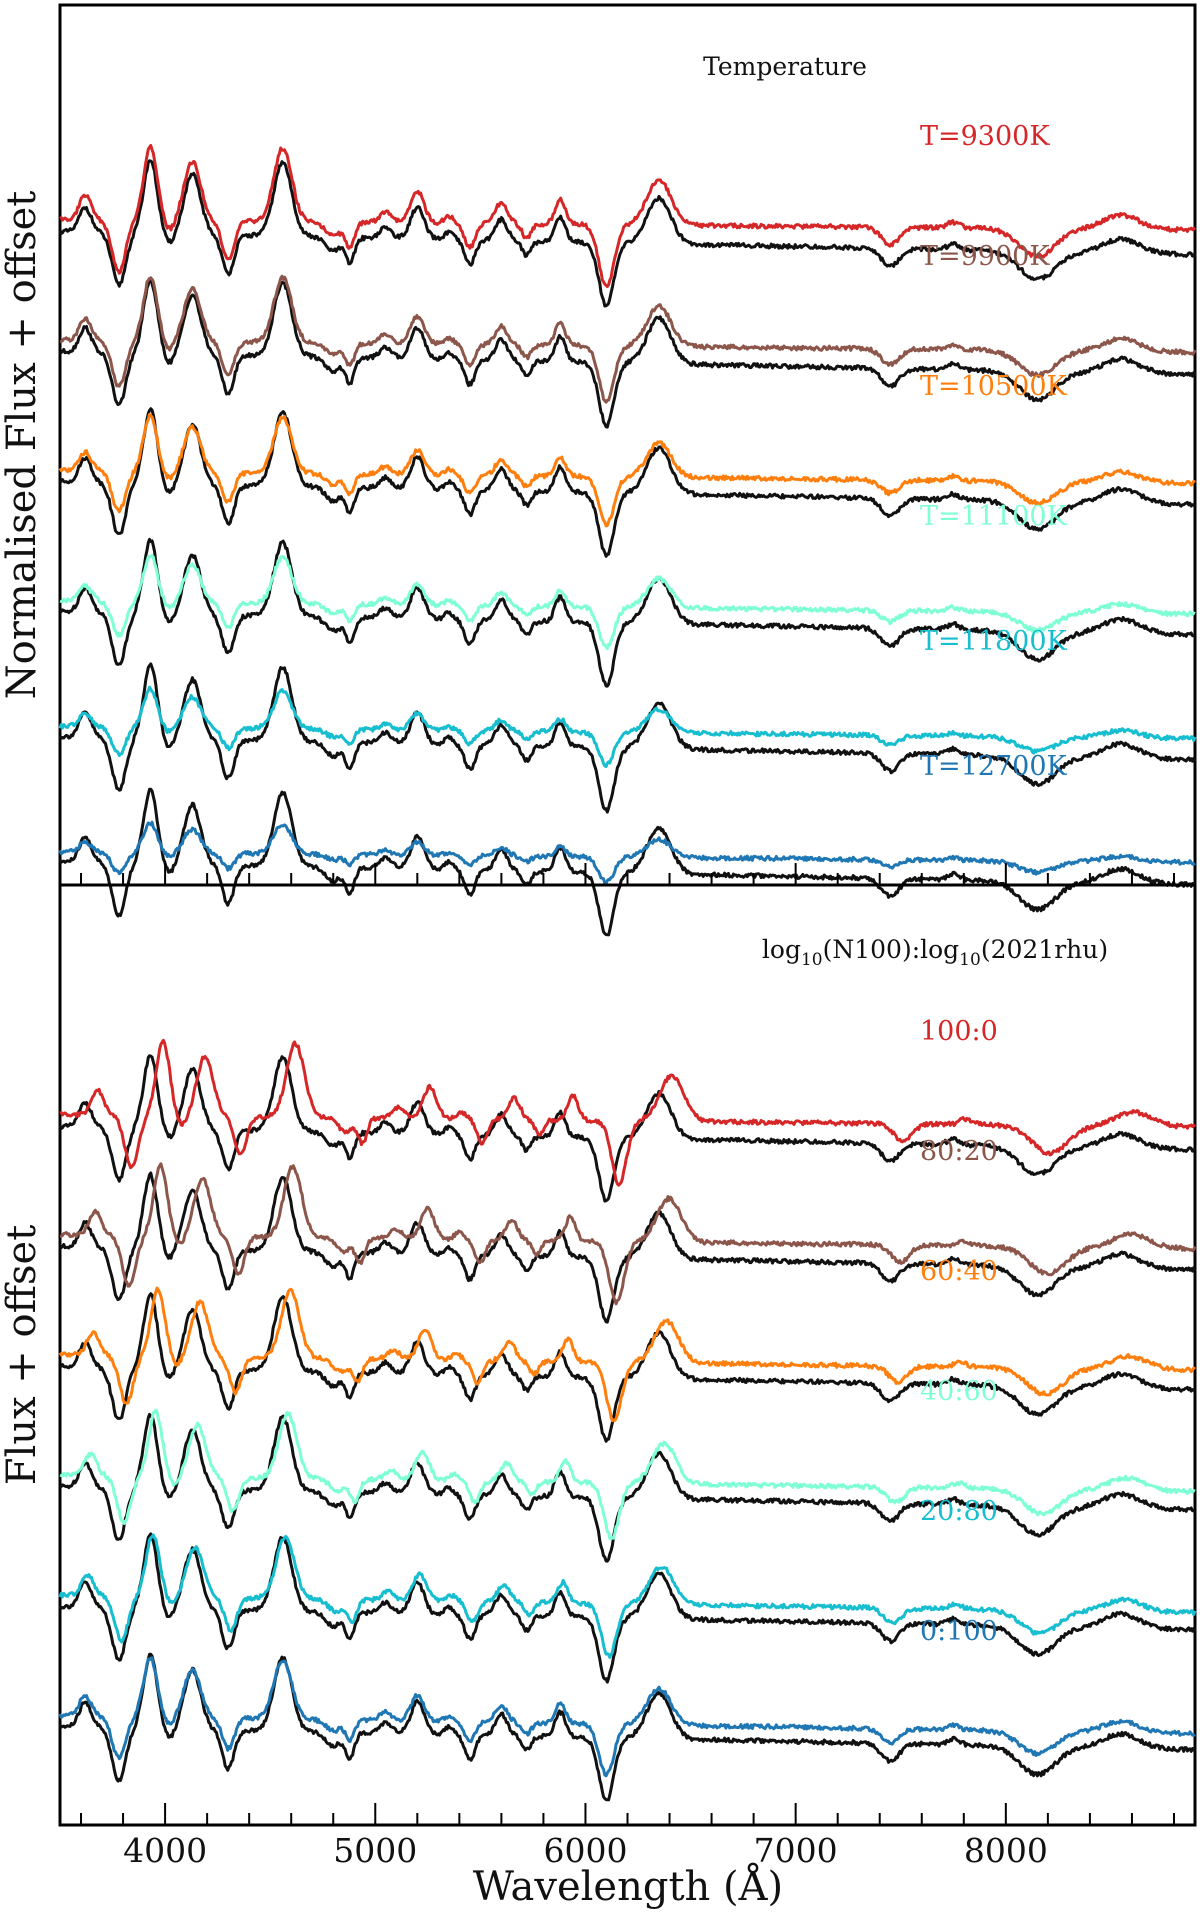  Describe the element at coordinates (994, 766) in the screenshot. I see `series-label: T=12700K` at that location.